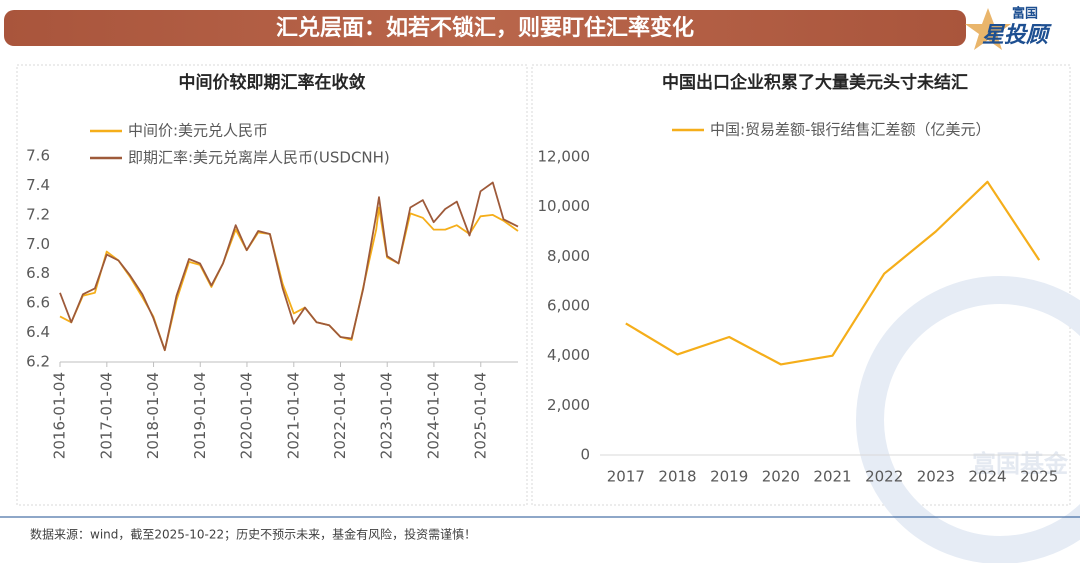 This screenshot has width=1080, height=567. Describe the element at coordinates (259, 158) in the screenshot. I see `legend-label: 即期汇率:美元兑离岸人民币(USDCNH)` at that location.